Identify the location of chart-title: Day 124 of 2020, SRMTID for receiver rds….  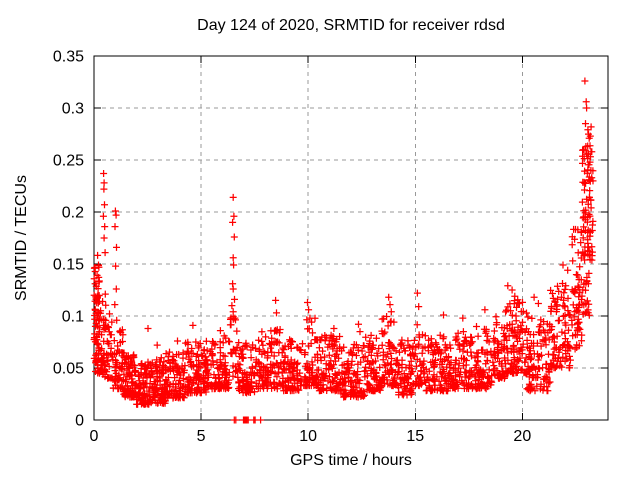
(351, 25).